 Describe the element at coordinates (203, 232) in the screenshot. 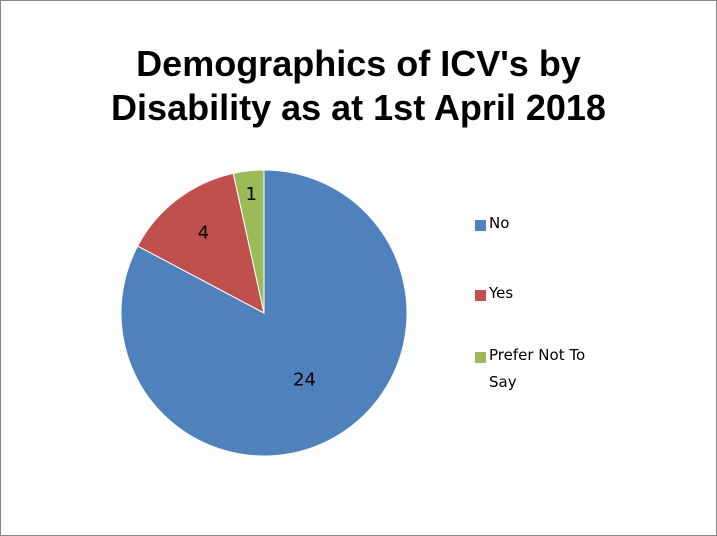

I see `data-label-yes: 4` at that location.